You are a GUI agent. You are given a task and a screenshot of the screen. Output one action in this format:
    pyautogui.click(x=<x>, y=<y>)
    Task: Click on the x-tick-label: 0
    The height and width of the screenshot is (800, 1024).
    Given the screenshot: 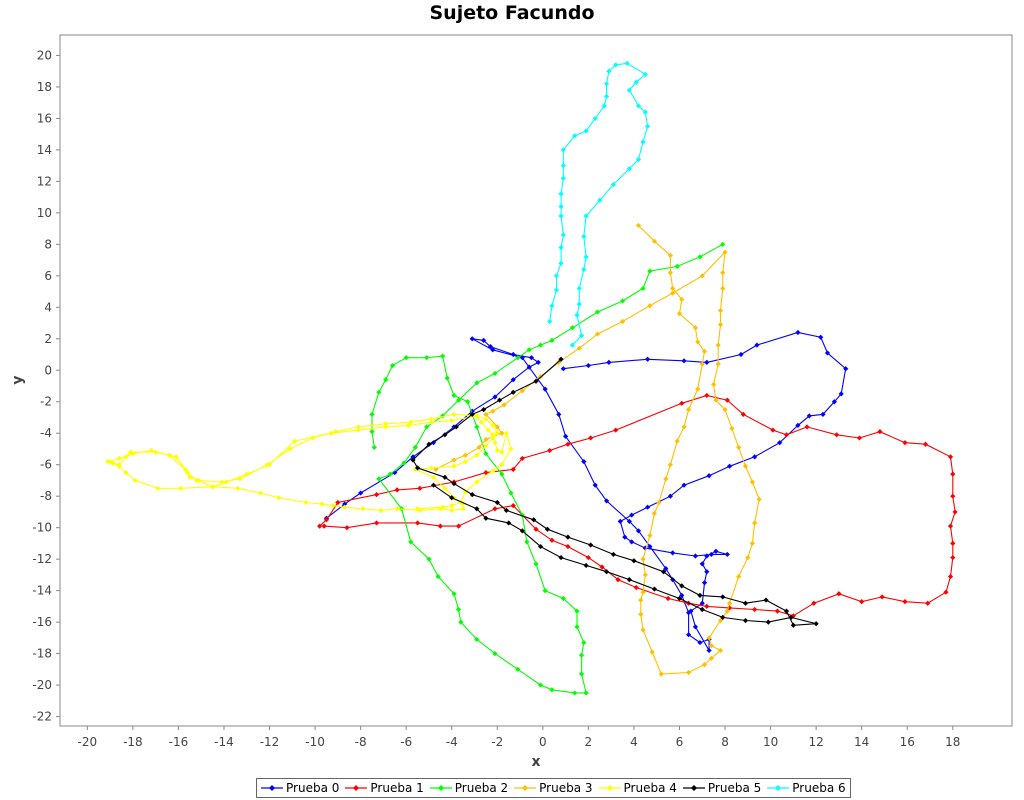 What is the action you would take?
    pyautogui.click(x=543, y=742)
    